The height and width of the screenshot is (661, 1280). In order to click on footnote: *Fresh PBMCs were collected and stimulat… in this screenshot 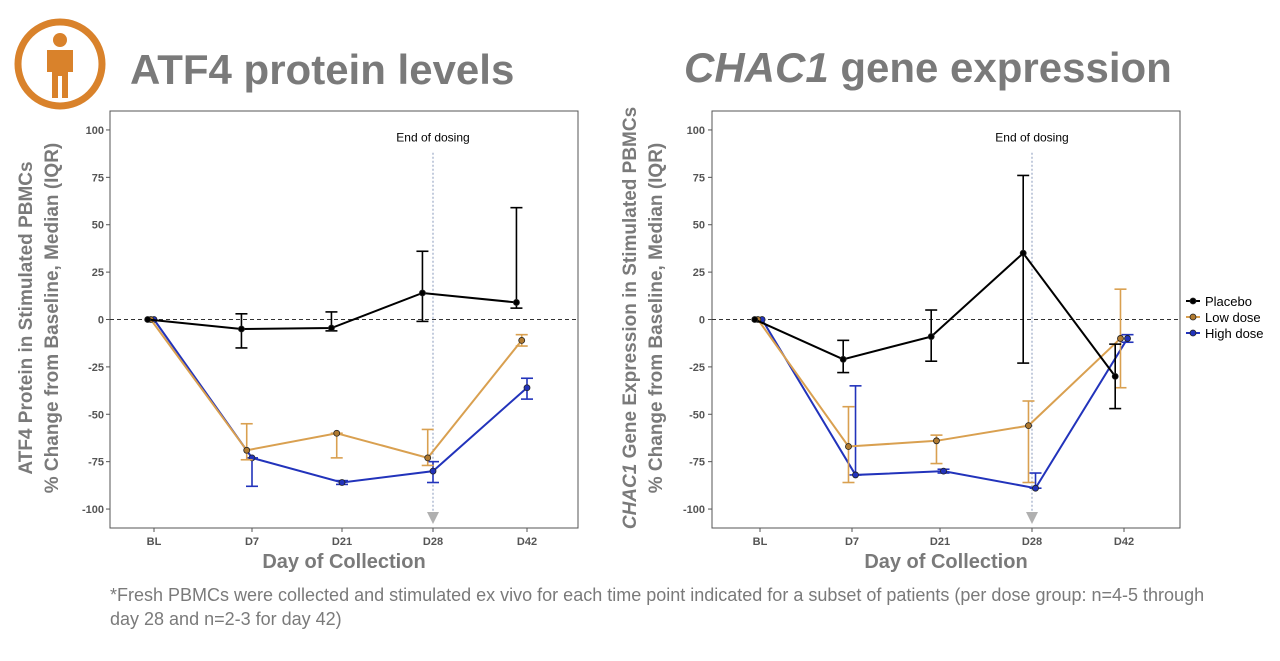, I will do `click(657, 607)`.